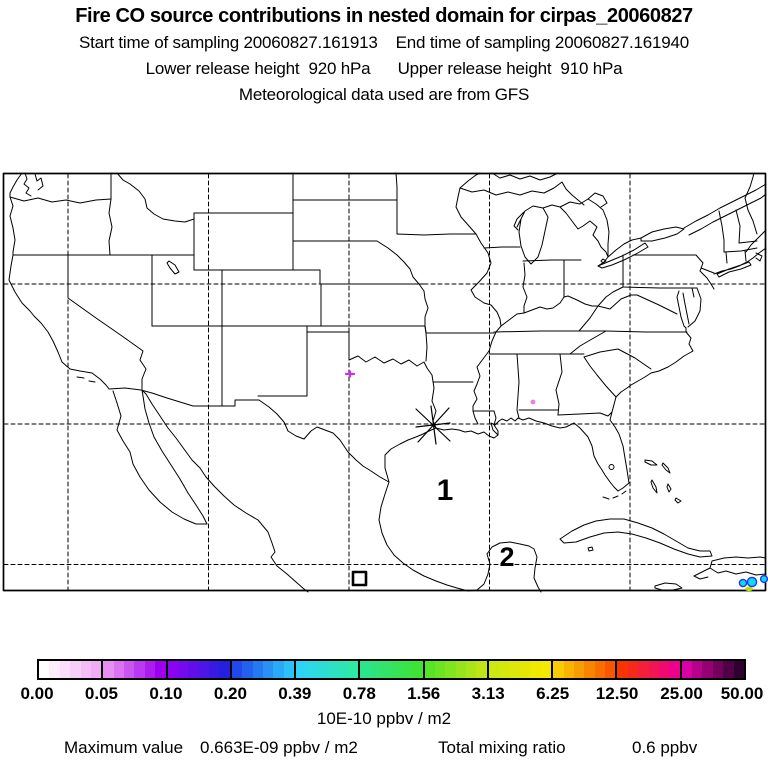 The height and width of the screenshot is (768, 768). I want to click on colorbar-tick-label: 0.78, so click(359, 693).